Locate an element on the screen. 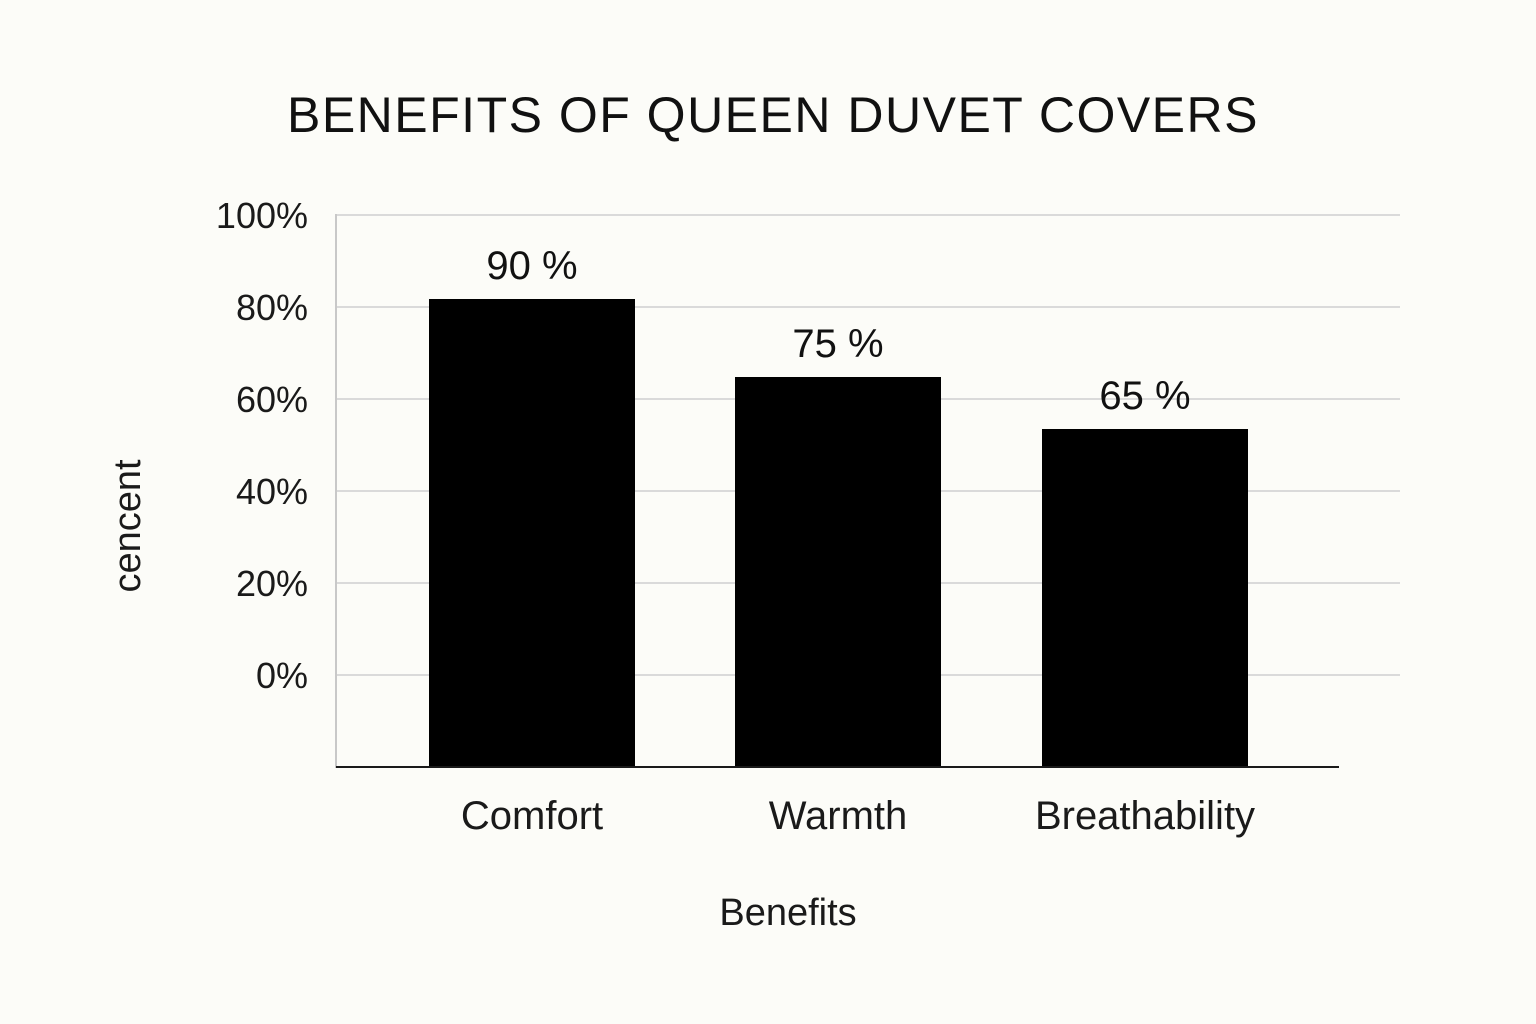 This screenshot has height=1024, width=1536. data-labels: 90 % 75 % 65 % is located at coordinates (838, 331).